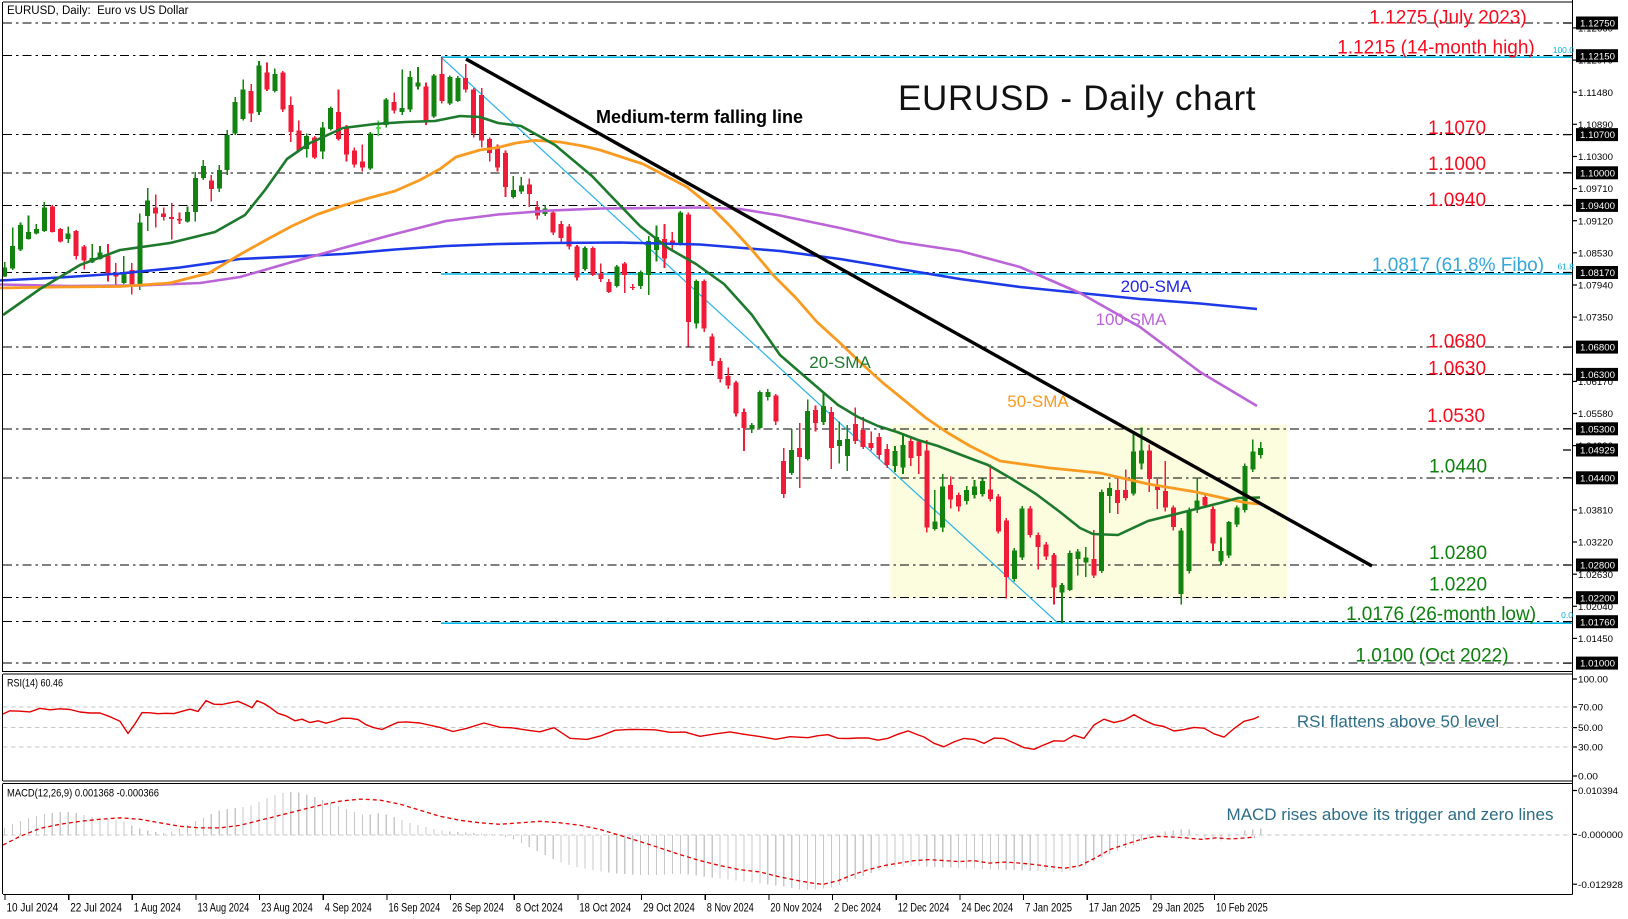 The image size is (1628, 919). What do you see at coordinates (1597, 566) in the screenshot?
I see `svg-text: 1.02800` at bounding box center [1597, 566].